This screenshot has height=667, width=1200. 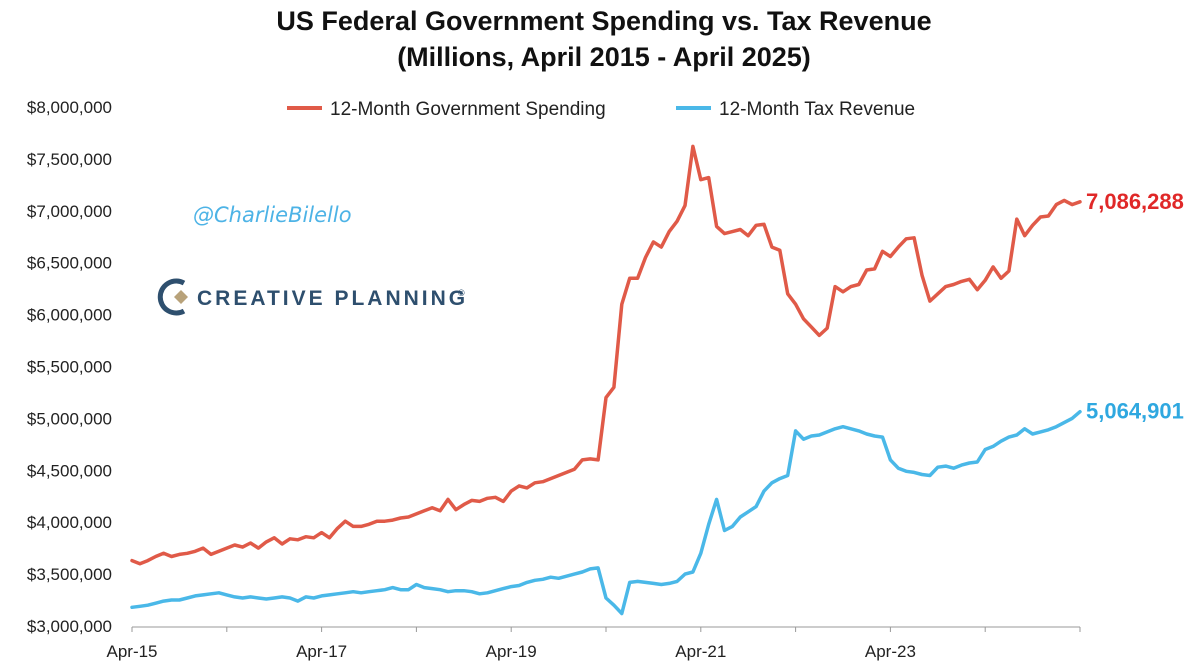 I want to click on x-tick-label: Apr-21, so click(x=700, y=651).